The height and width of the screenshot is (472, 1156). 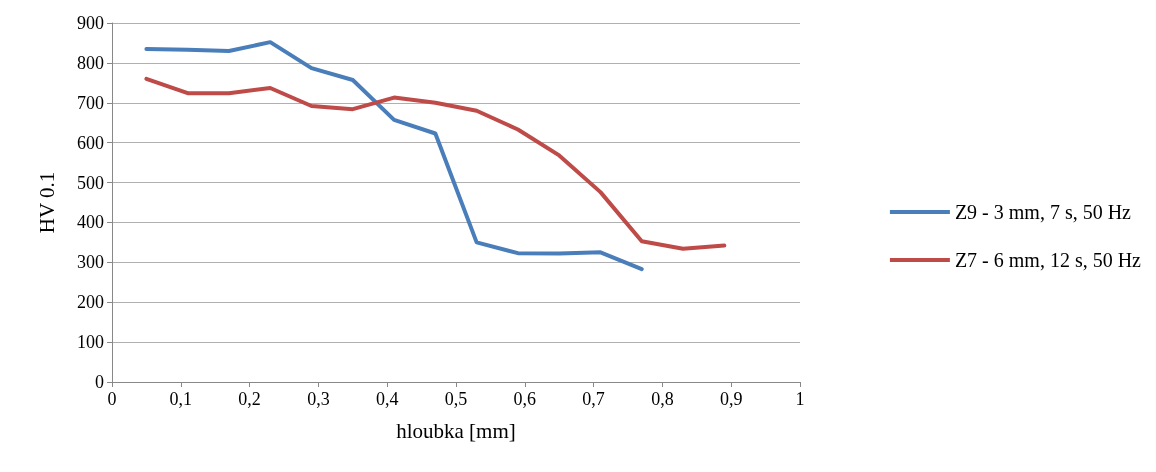 What do you see at coordinates (90, 182) in the screenshot?
I see `y-tick-label: 500` at bounding box center [90, 182].